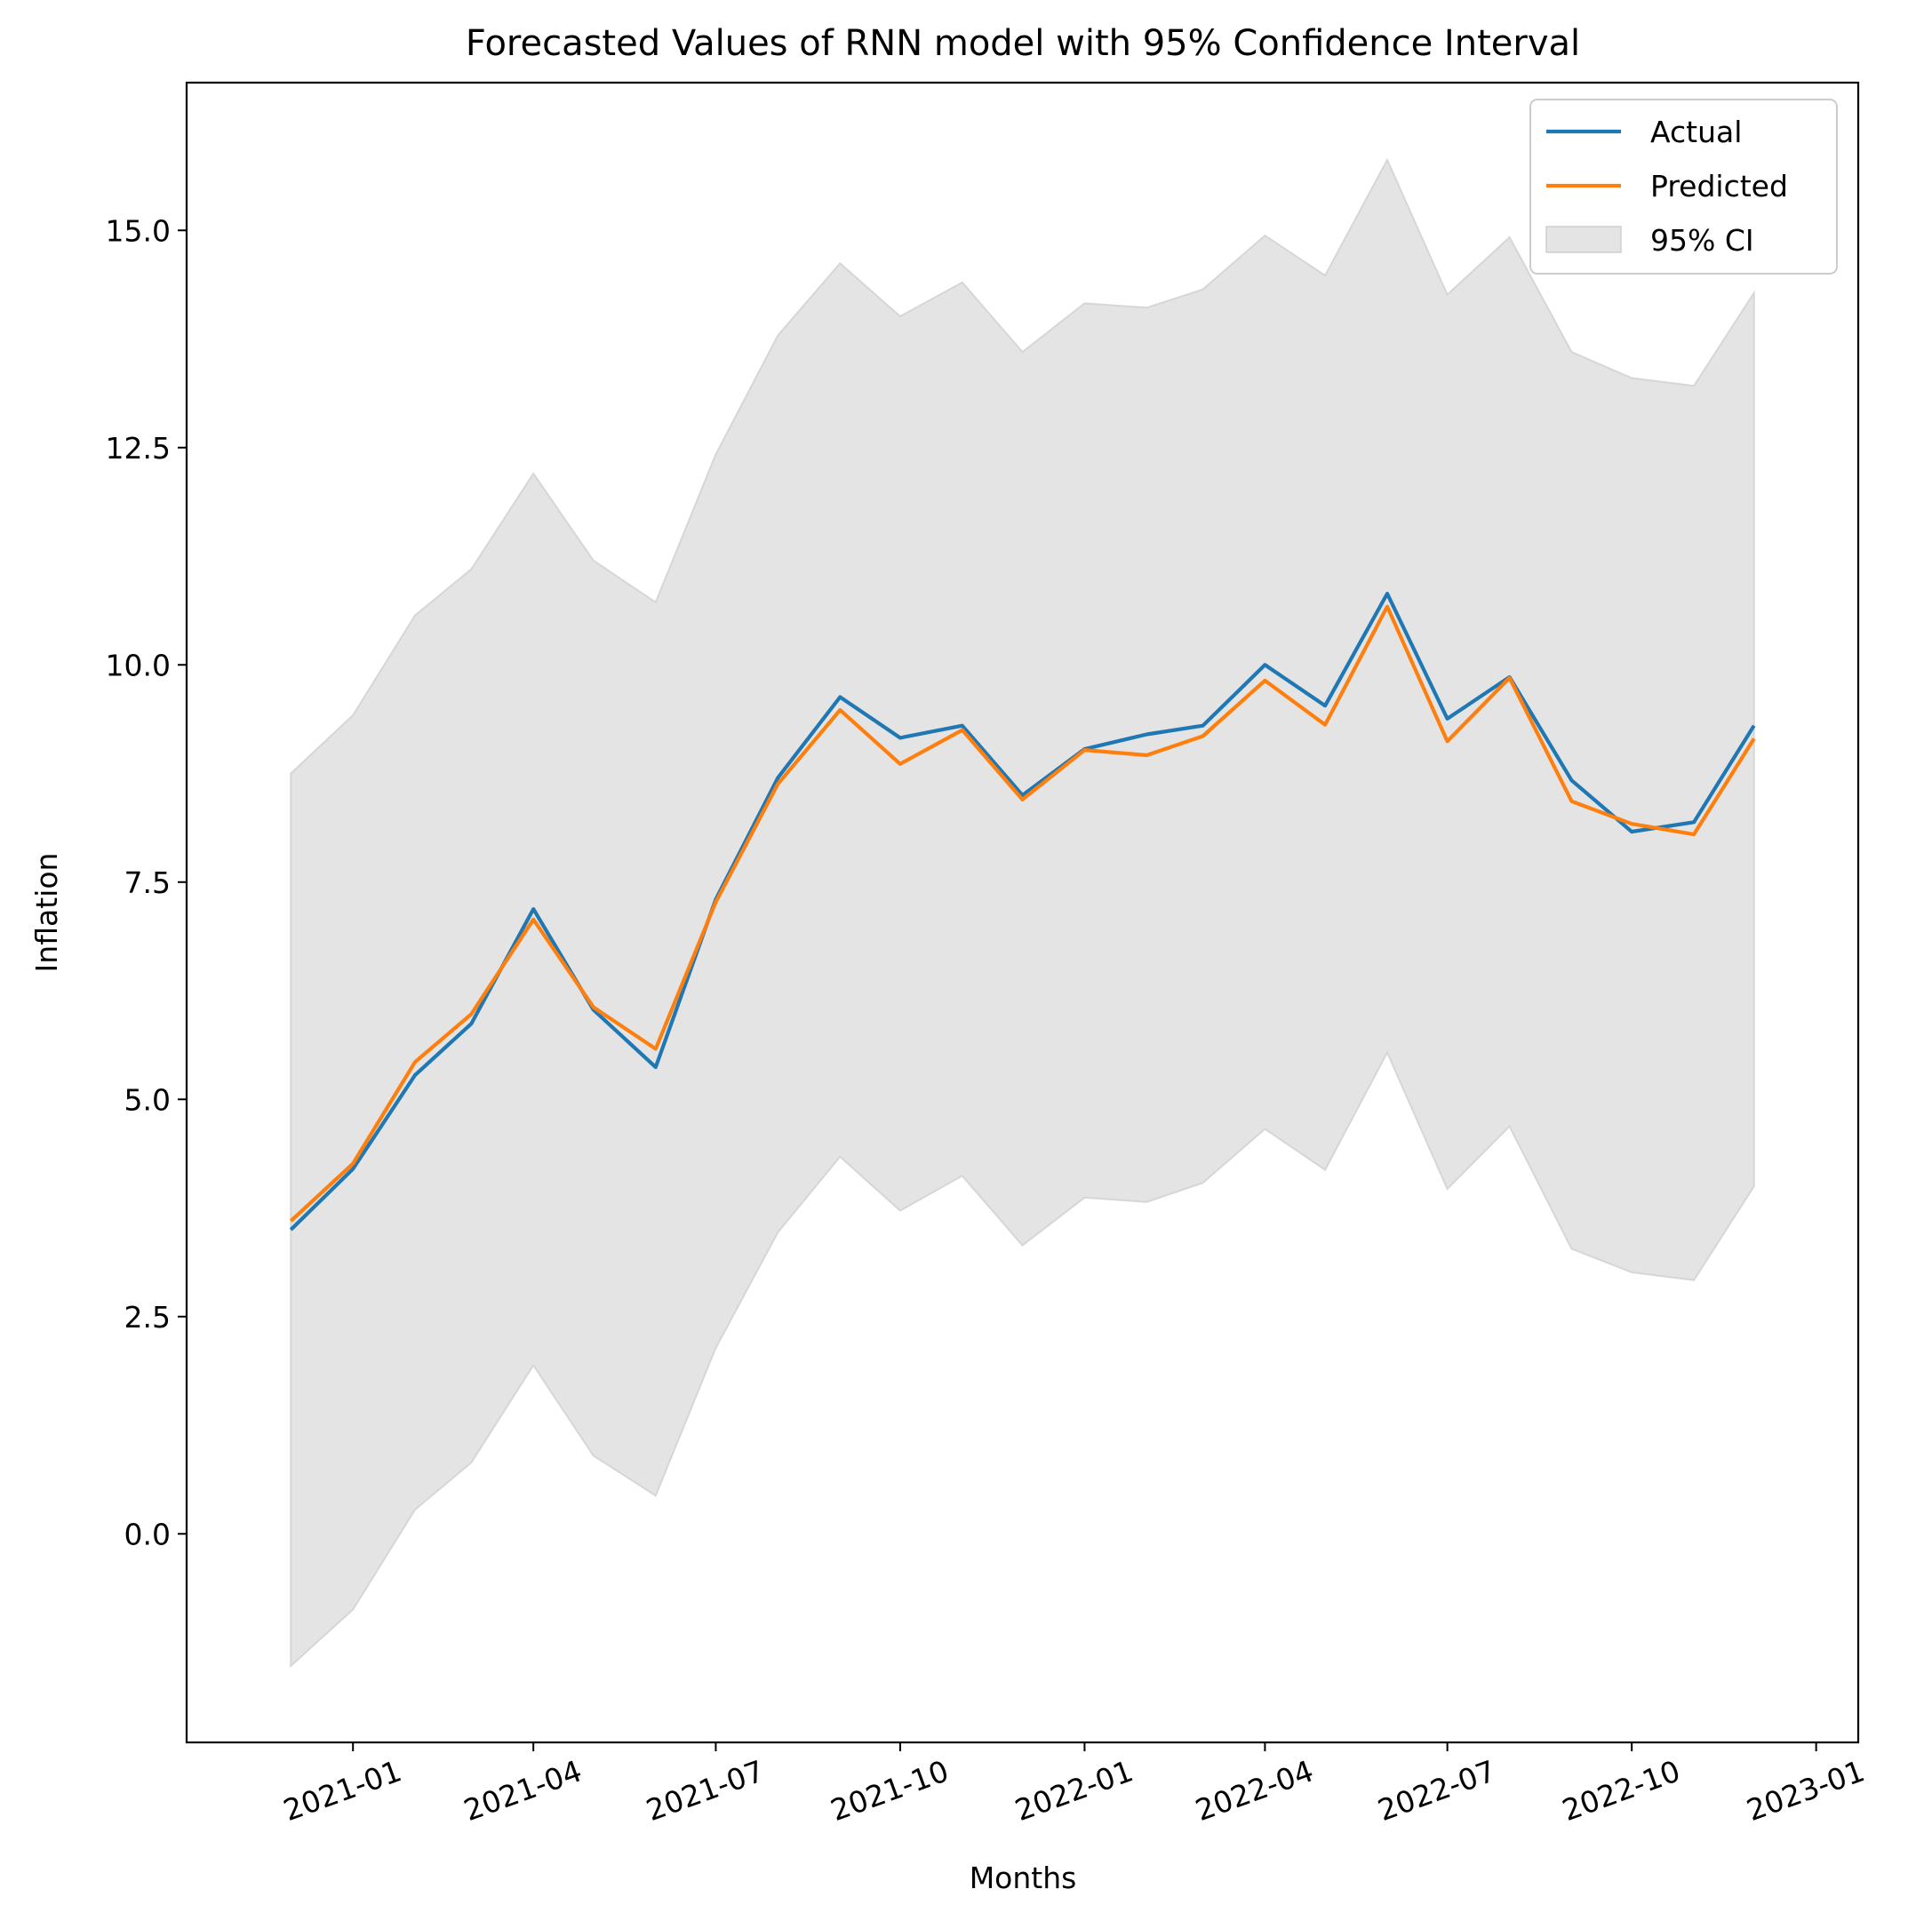  Describe the element at coordinates (138, 231) in the screenshot. I see `y-tick-label: 15.0` at that location.